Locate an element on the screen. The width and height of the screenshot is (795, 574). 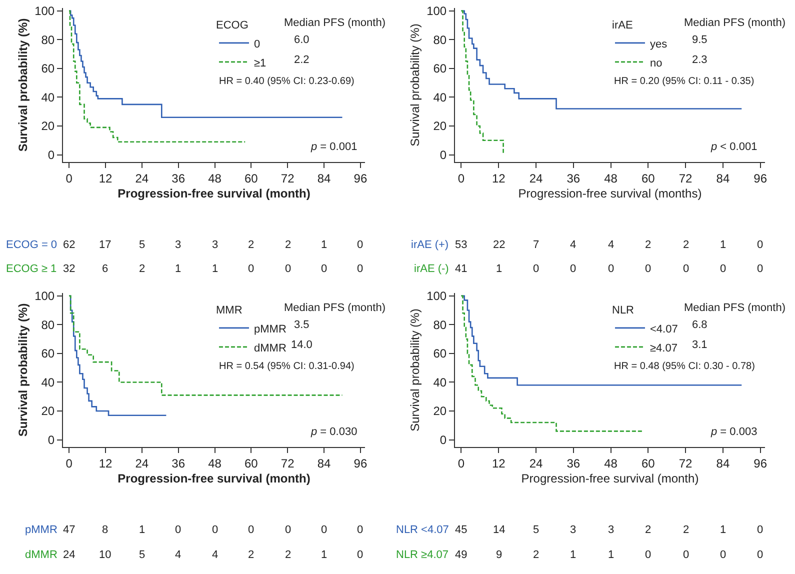
text: 62 17 5 3 3 2 2 1 0 is located at coordinates (213, 245).